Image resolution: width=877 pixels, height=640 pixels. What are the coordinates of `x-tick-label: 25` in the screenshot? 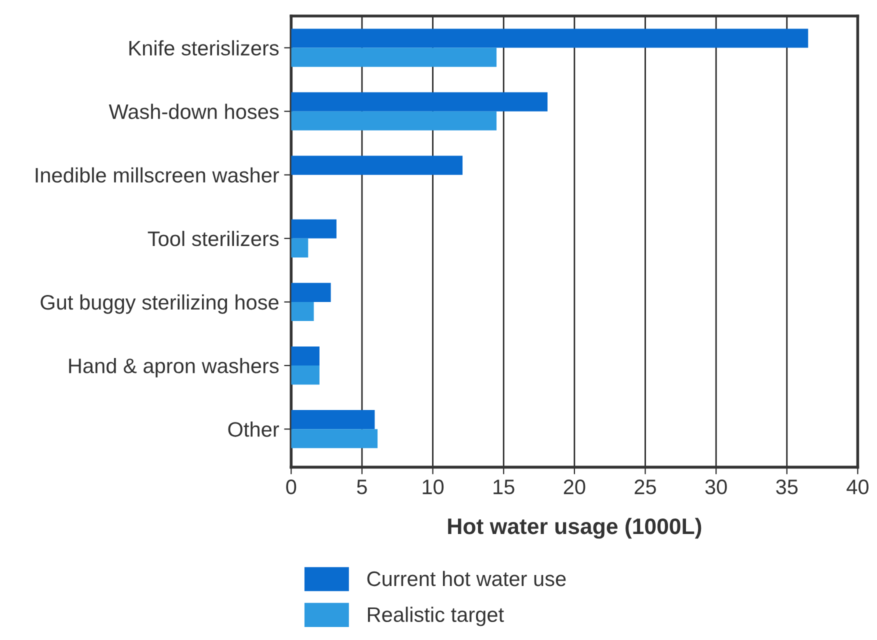 It's located at (645, 487).